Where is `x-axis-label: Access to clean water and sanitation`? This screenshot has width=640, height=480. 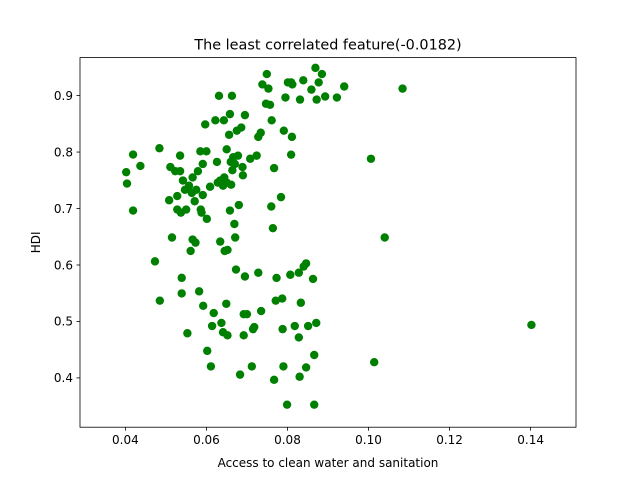
x-axis-label: Access to clean water and sanitation is located at coordinates (328, 463).